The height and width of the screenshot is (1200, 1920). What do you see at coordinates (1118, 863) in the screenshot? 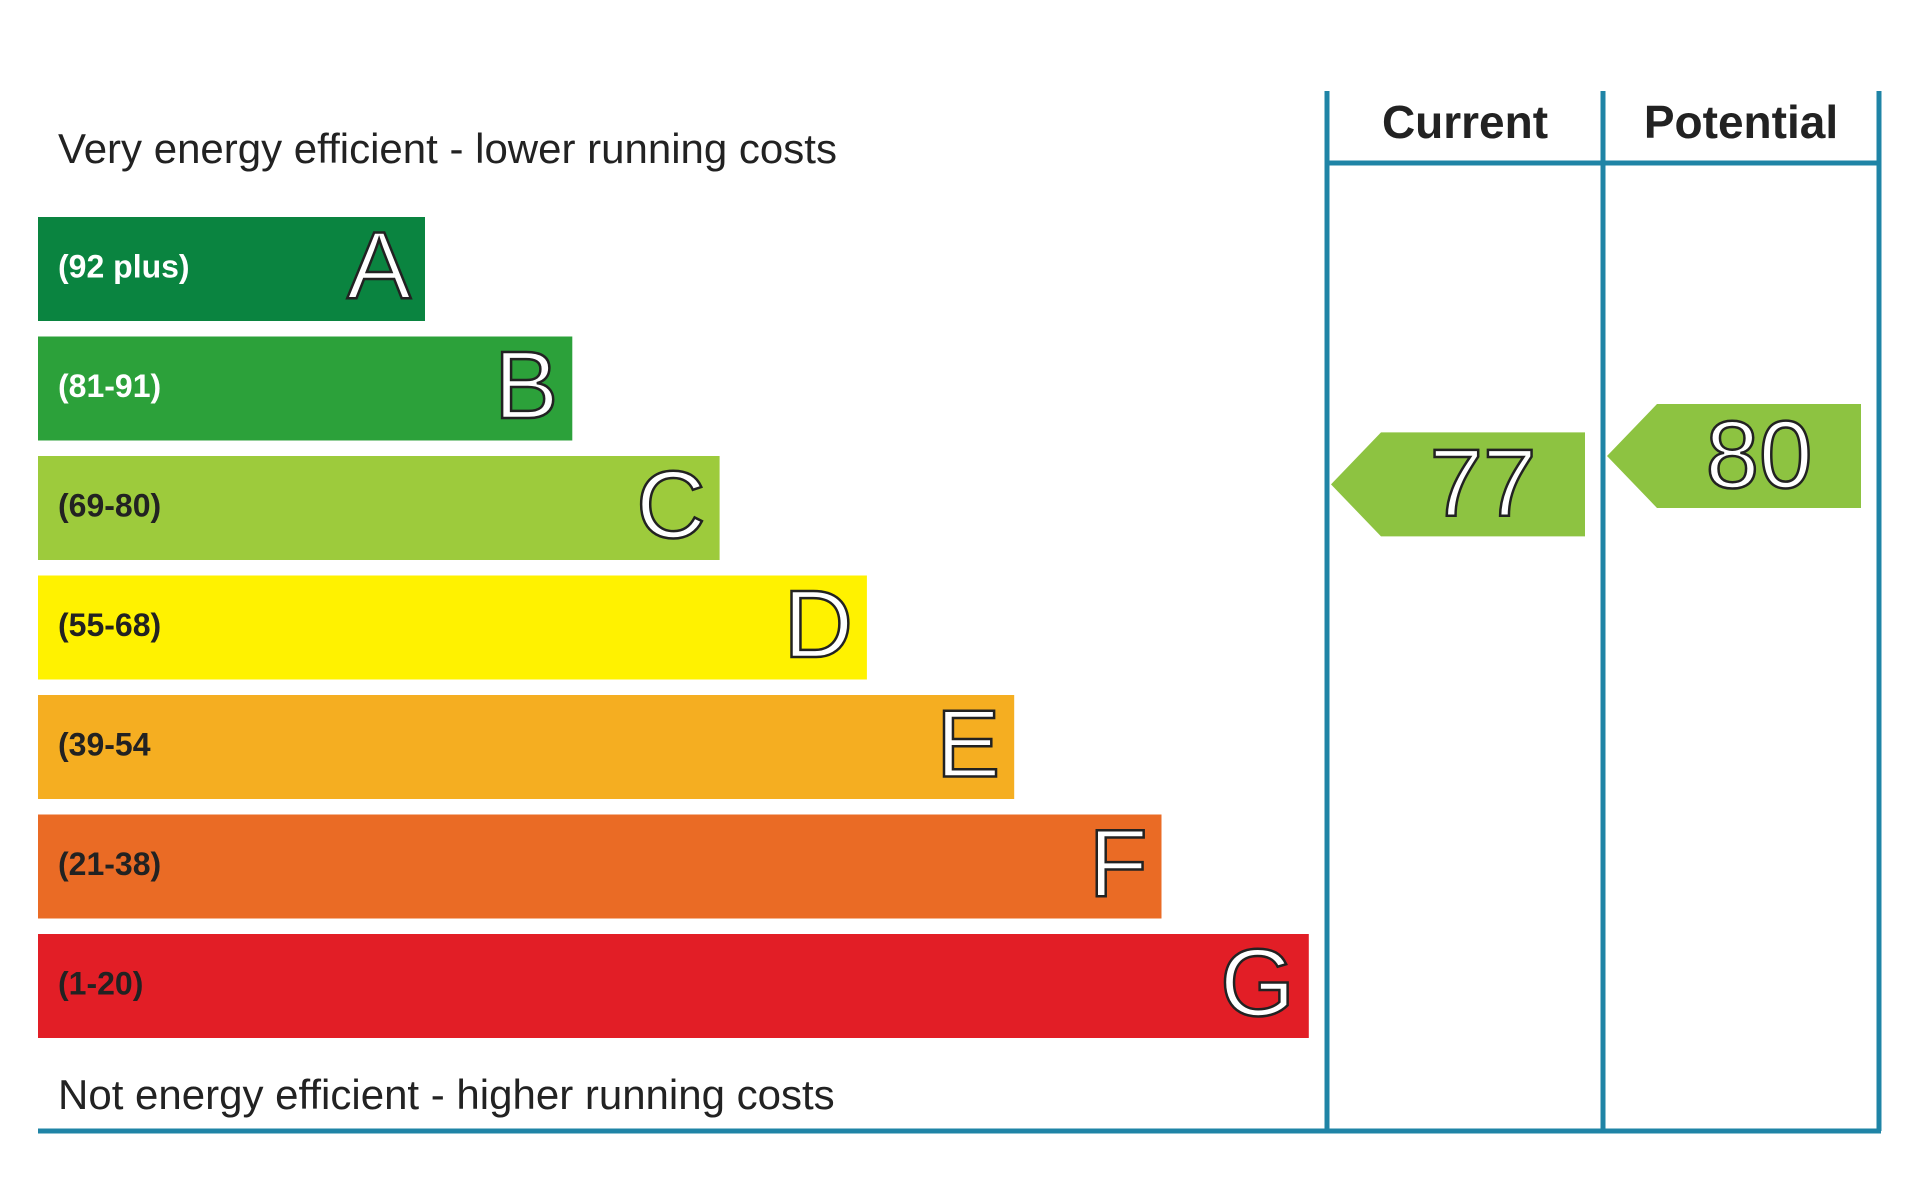
I see `band-letter: F` at bounding box center [1118, 863].